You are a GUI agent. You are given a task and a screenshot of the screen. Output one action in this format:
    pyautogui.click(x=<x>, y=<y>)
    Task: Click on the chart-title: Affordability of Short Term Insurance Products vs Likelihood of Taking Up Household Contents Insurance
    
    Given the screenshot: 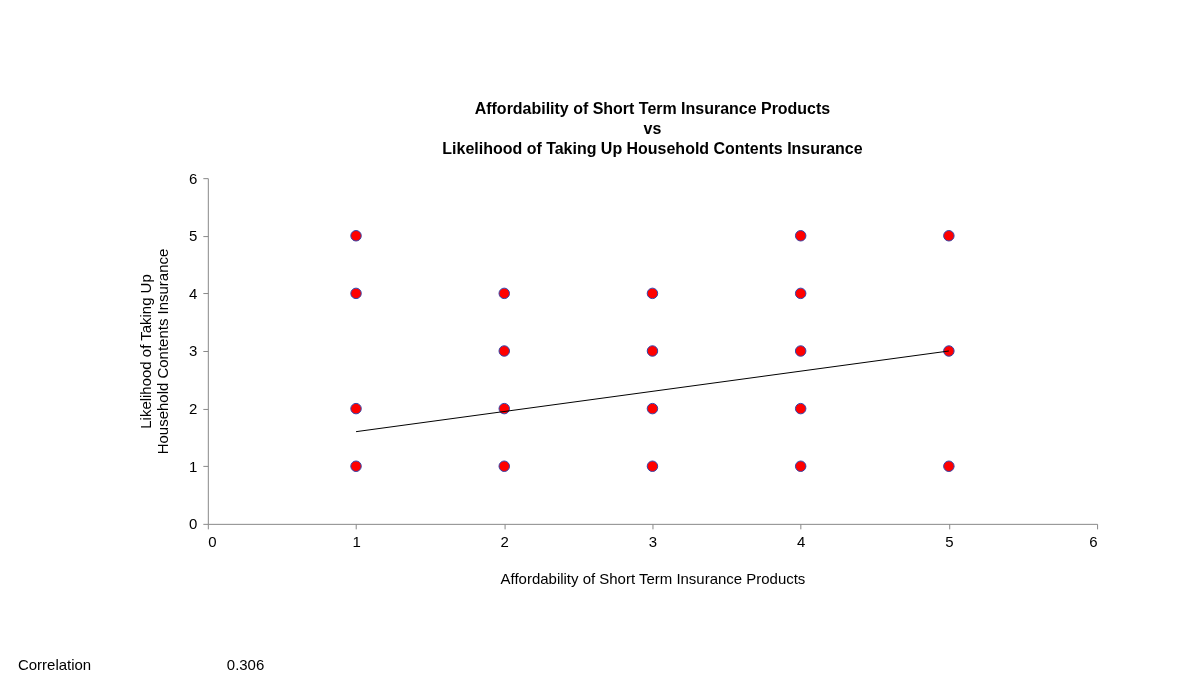 What is the action you would take?
    pyautogui.click(x=652, y=129)
    